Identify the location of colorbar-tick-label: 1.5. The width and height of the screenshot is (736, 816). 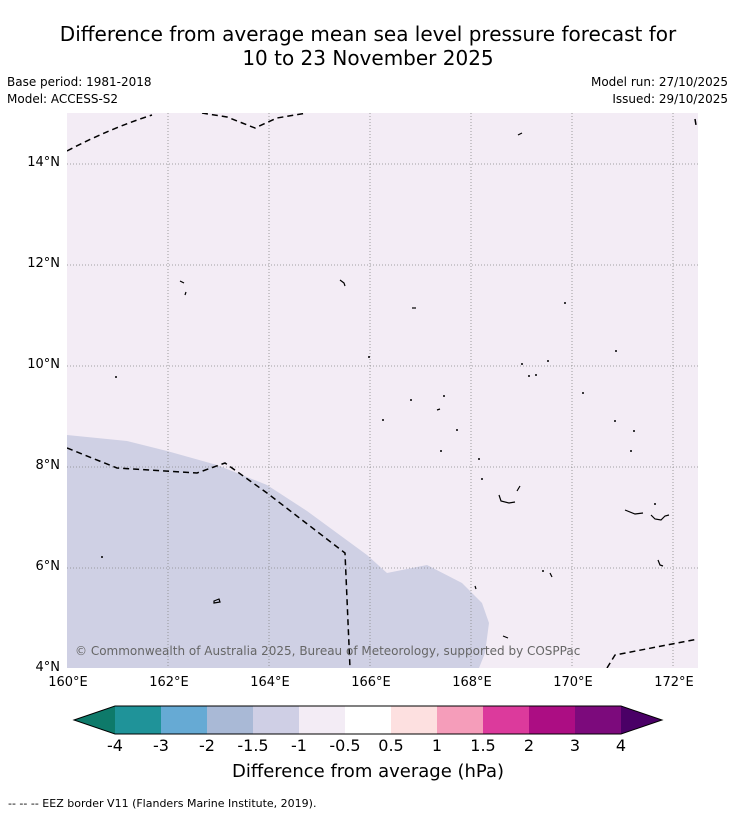
(483, 745).